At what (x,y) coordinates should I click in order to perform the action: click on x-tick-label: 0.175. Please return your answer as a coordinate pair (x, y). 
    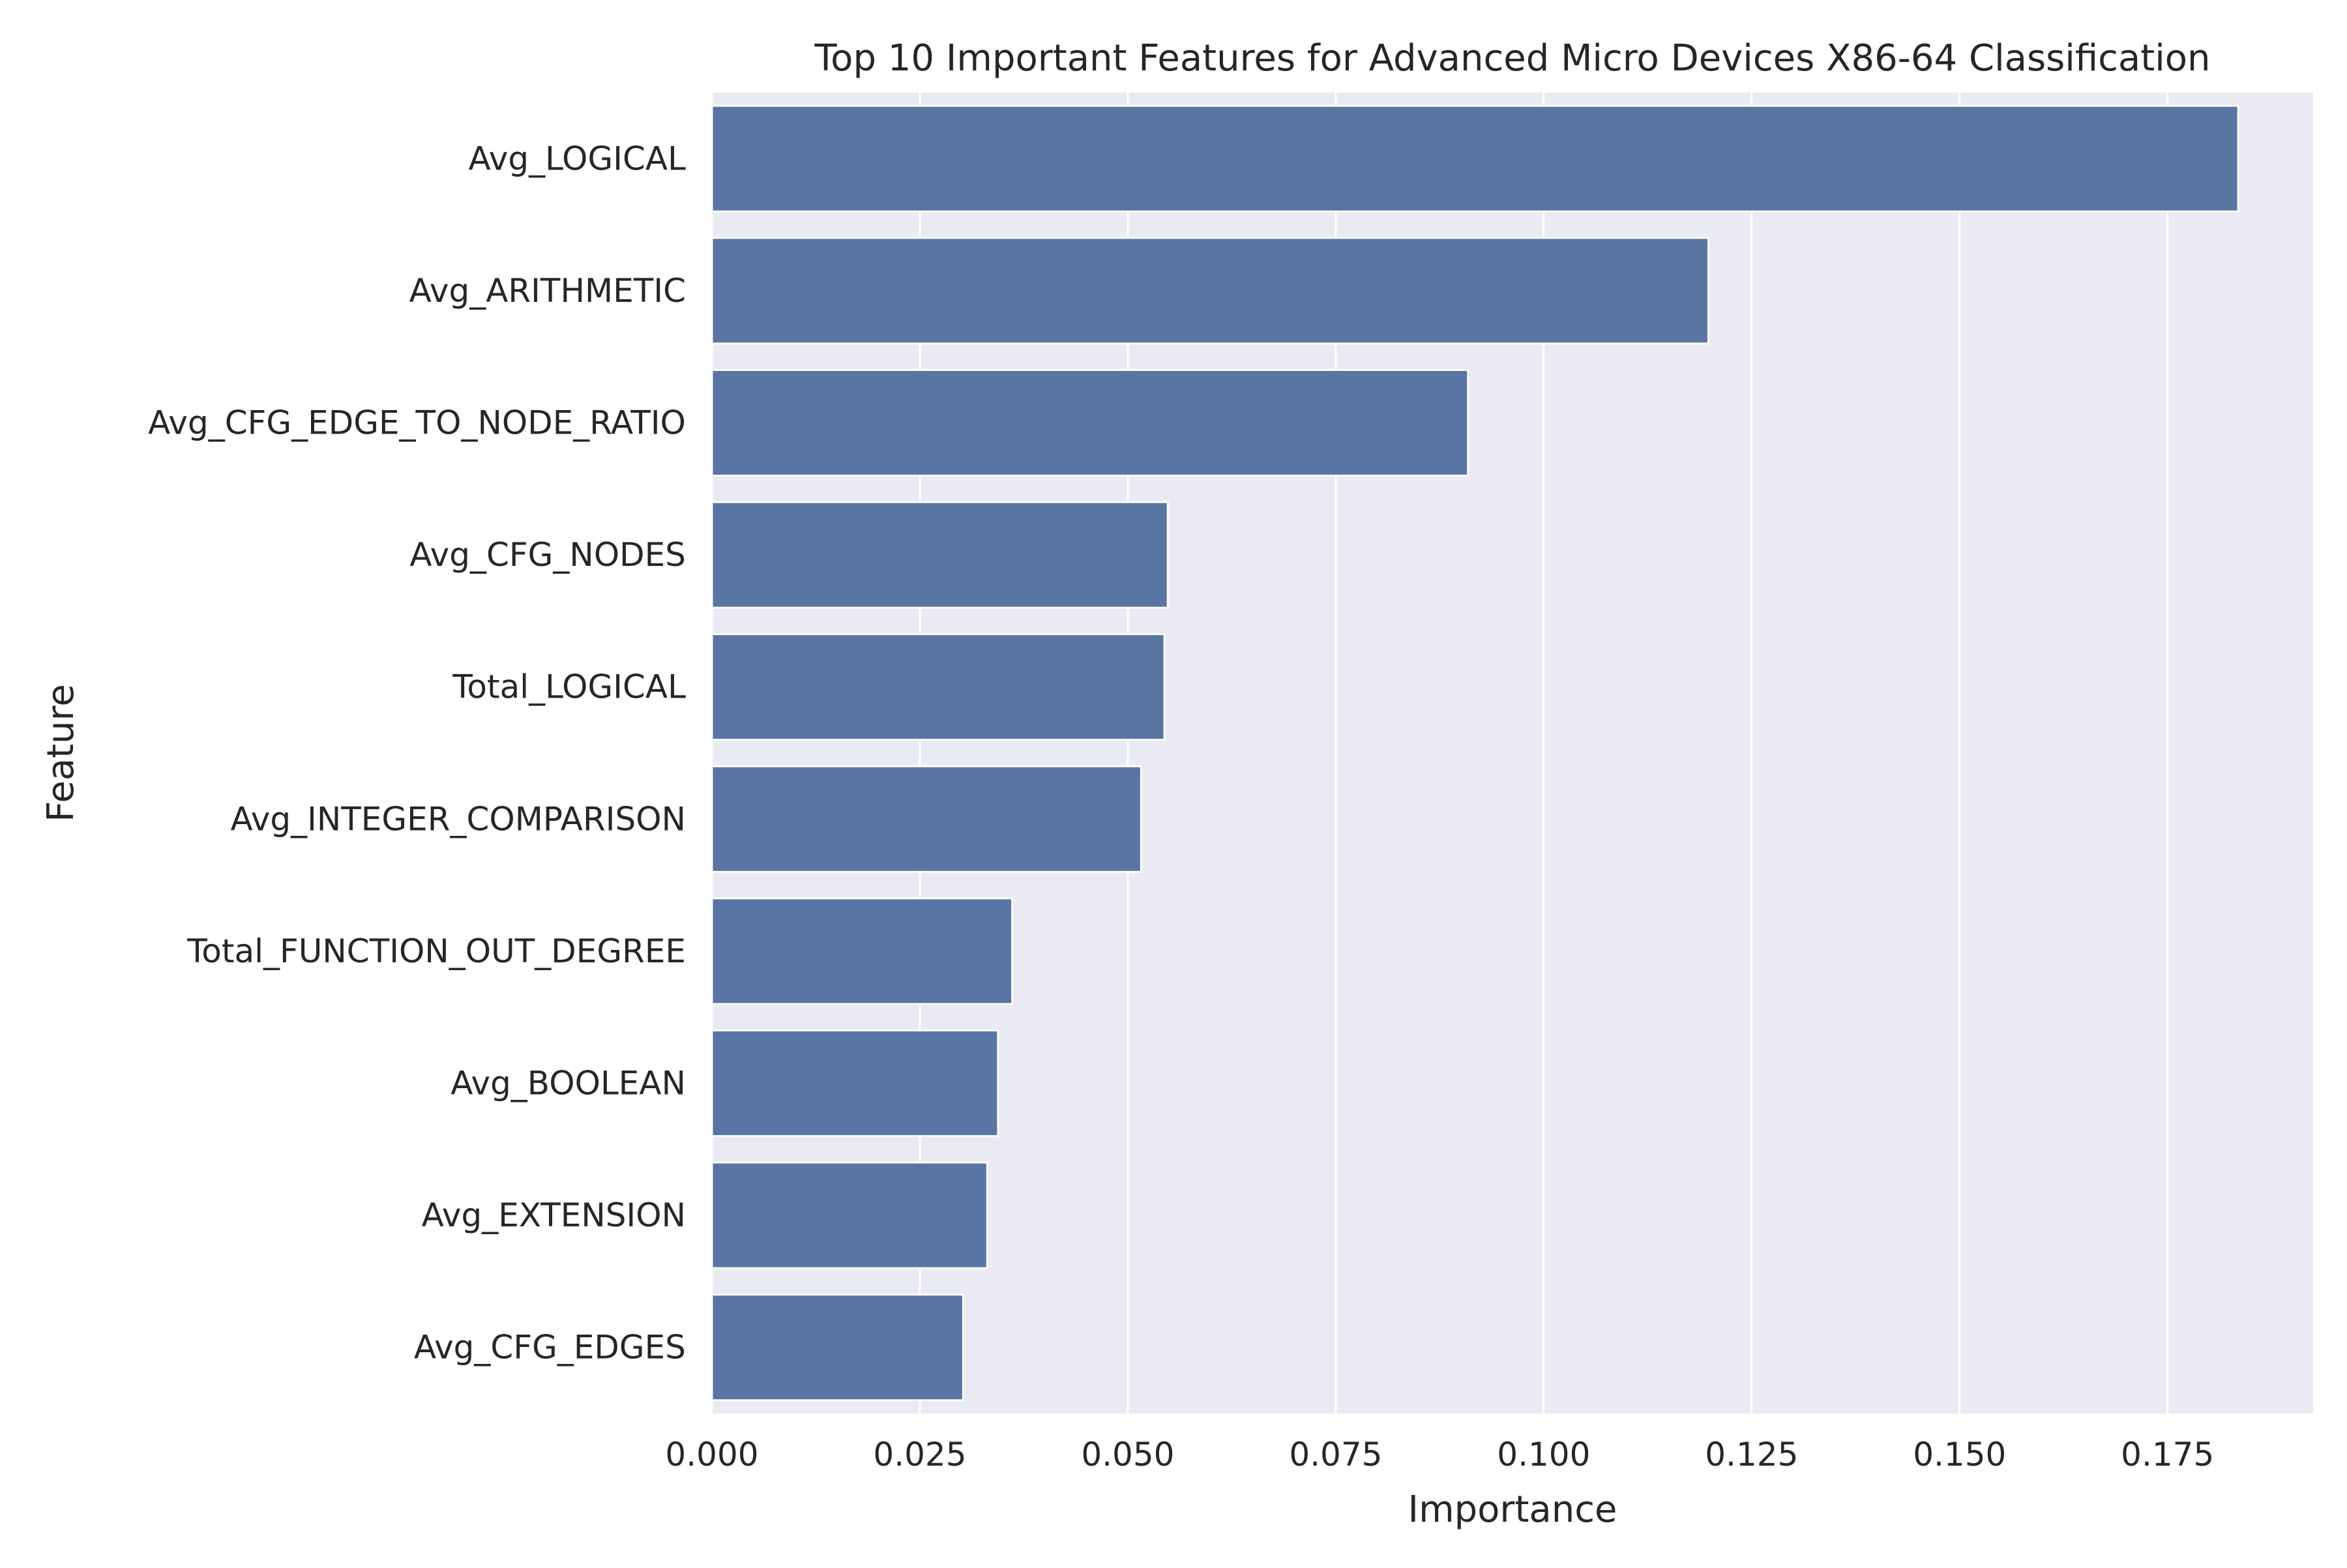
    Looking at the image, I should click on (2167, 1455).